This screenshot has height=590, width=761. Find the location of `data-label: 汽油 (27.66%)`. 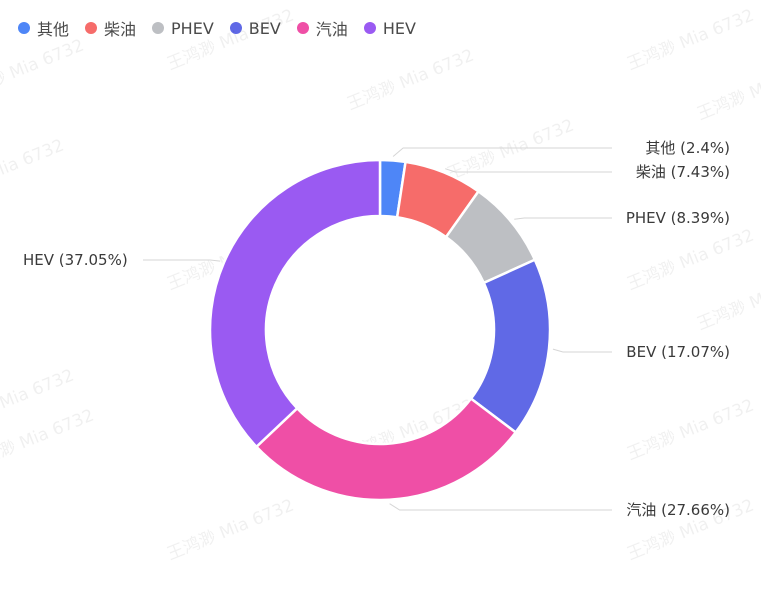

data-label: 汽油 (27.66%) is located at coordinates (678, 510).